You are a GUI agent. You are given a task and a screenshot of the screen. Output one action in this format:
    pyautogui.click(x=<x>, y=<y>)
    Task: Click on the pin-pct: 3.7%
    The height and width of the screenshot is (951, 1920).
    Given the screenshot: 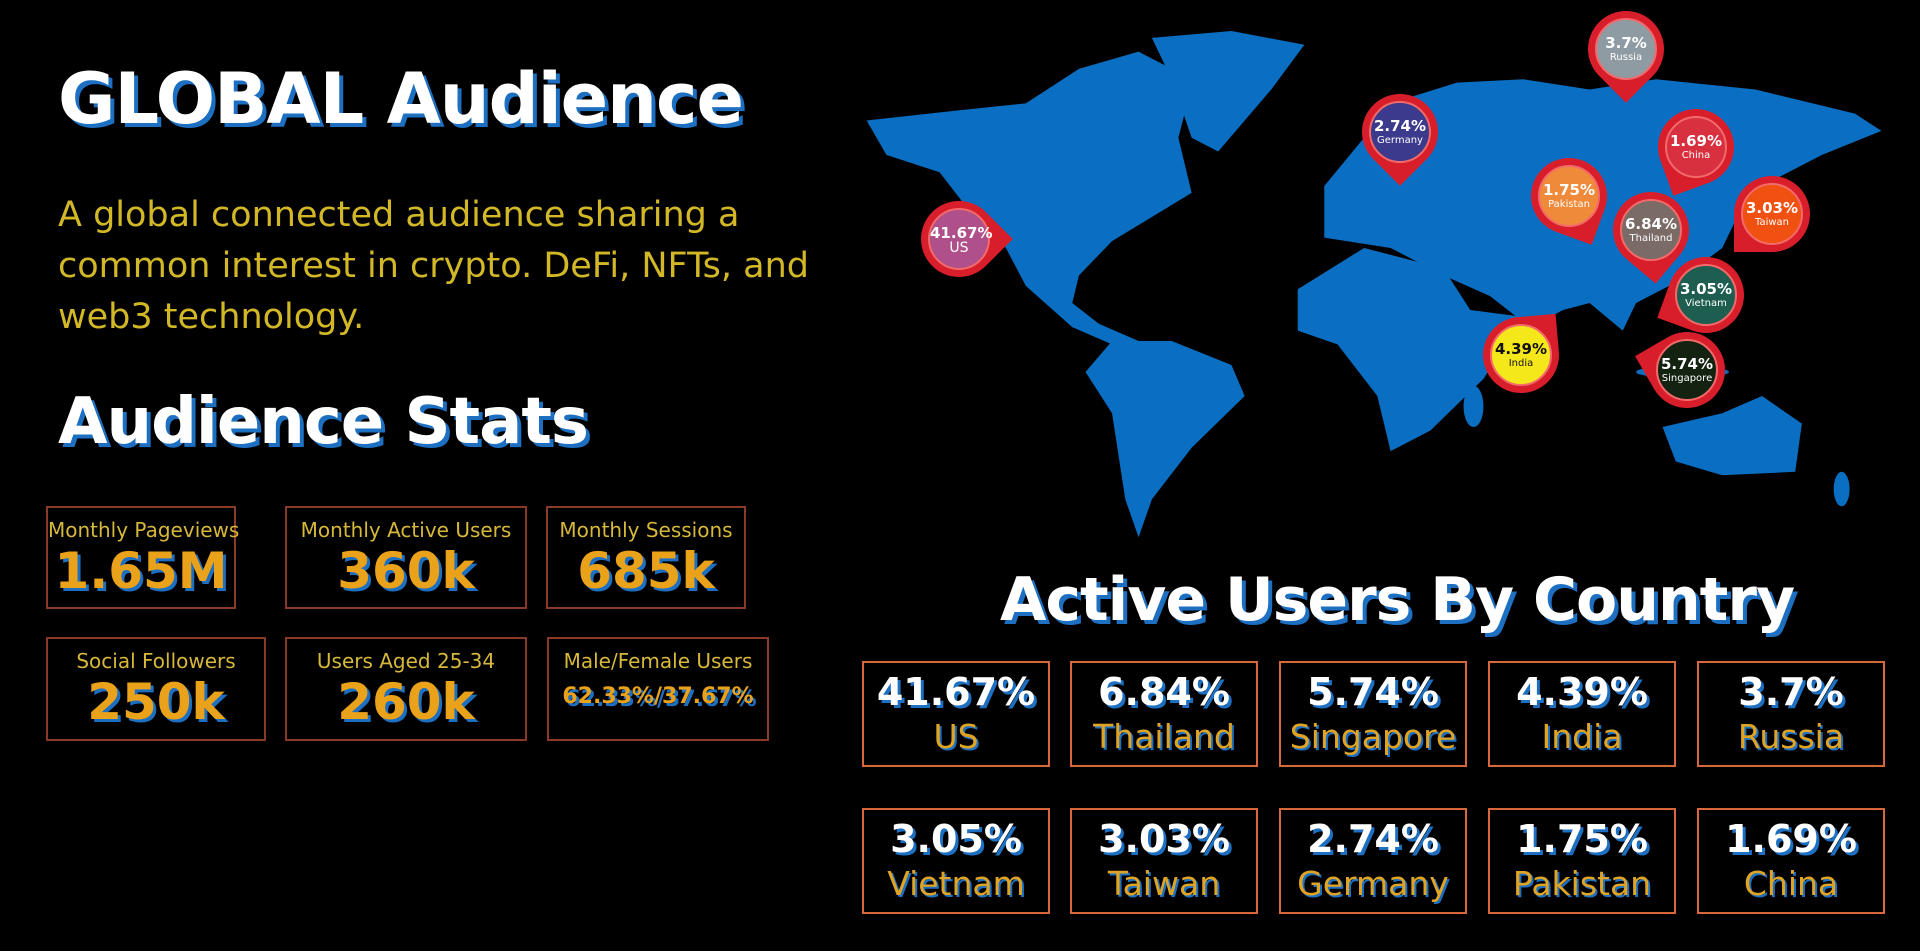 What is the action you would take?
    pyautogui.click(x=1626, y=42)
    